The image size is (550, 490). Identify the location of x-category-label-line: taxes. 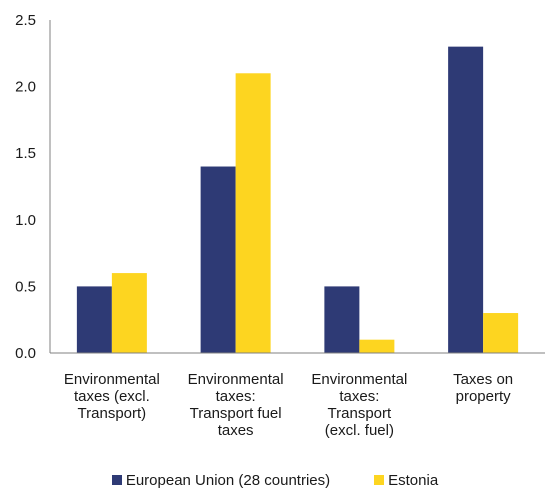
(236, 430).